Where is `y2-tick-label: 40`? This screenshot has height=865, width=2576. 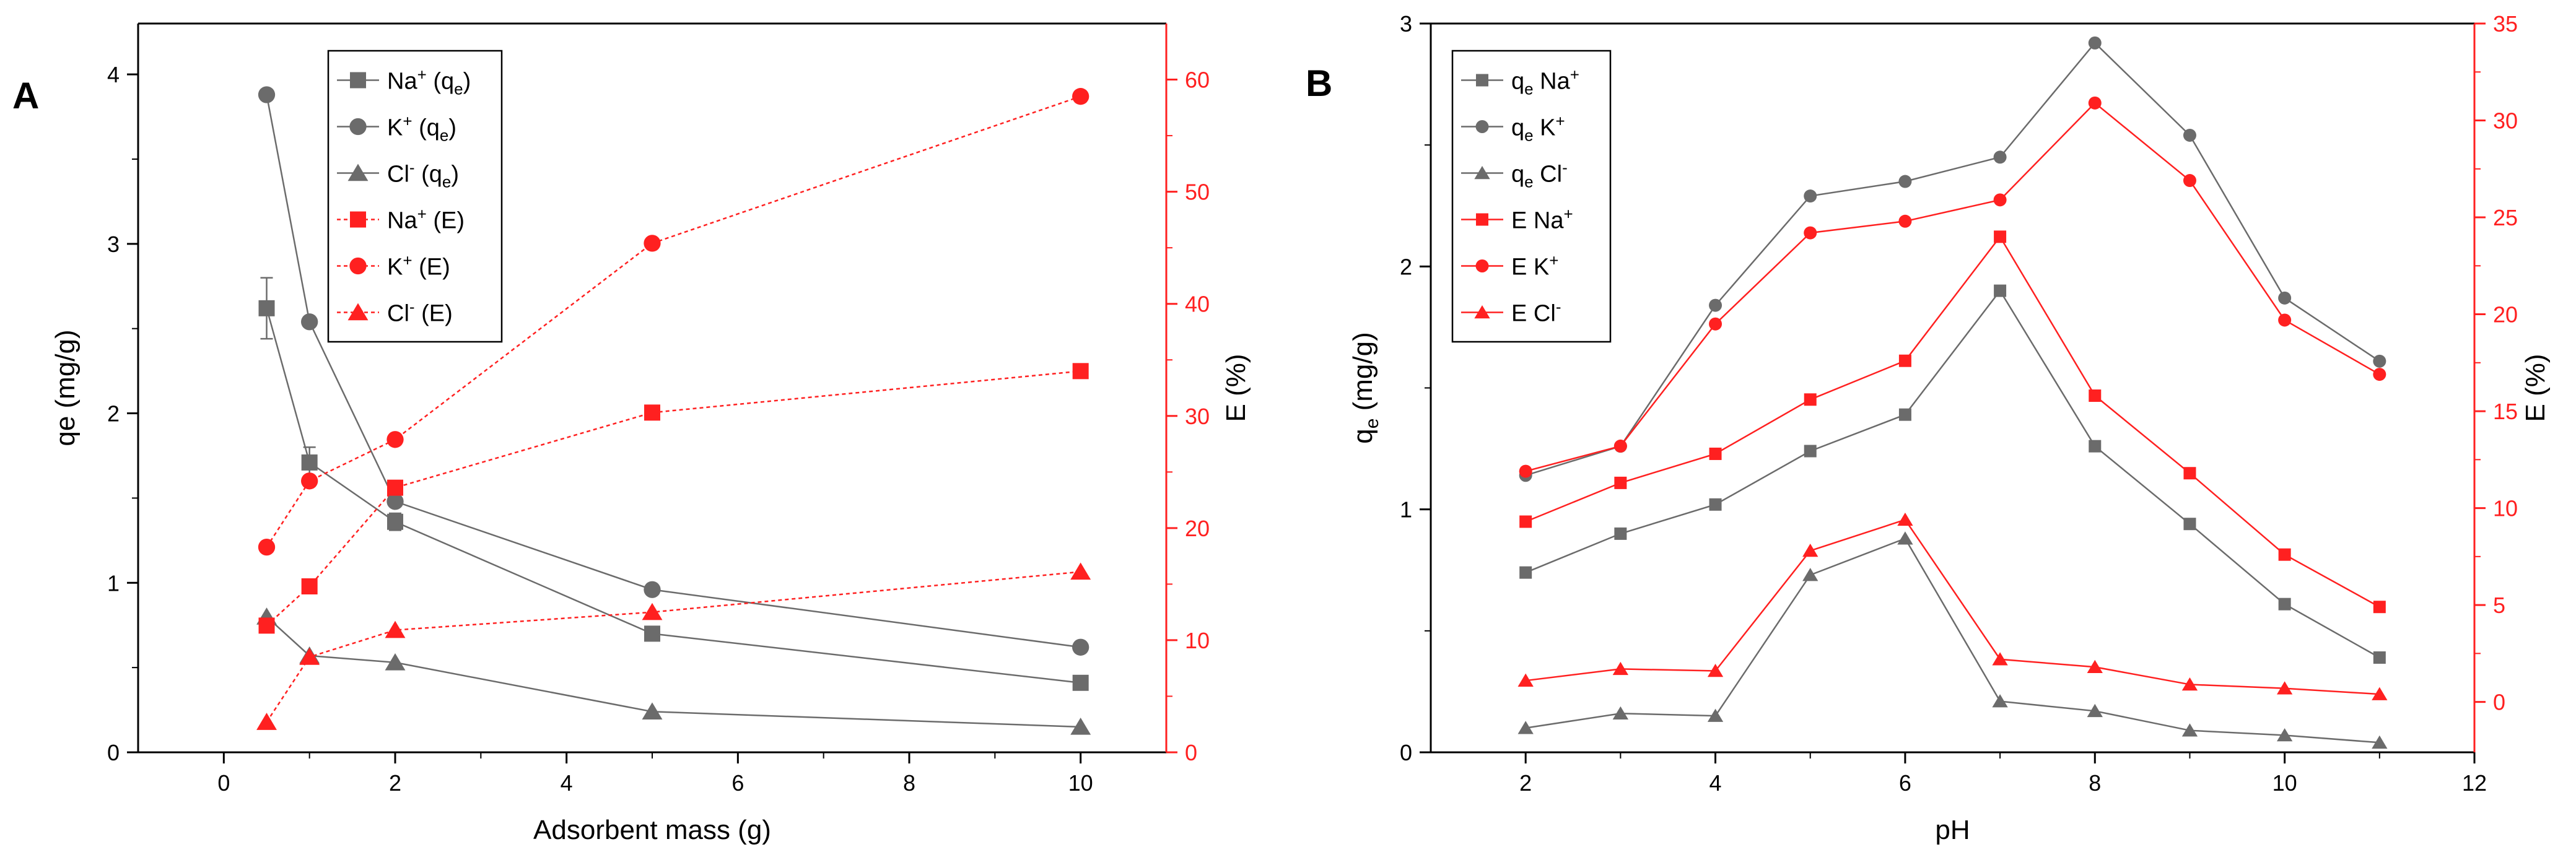 y2-tick-label: 40 is located at coordinates (1197, 304).